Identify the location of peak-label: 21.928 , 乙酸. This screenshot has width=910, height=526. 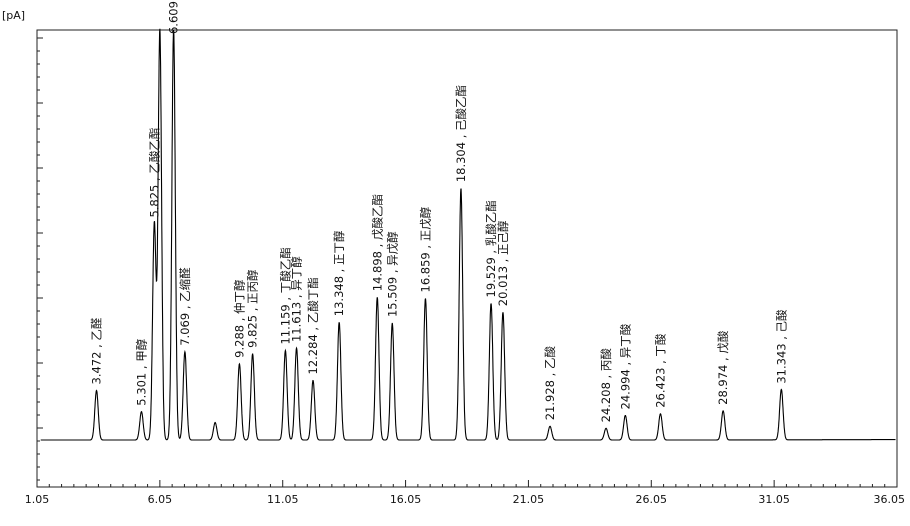
(550, 383).